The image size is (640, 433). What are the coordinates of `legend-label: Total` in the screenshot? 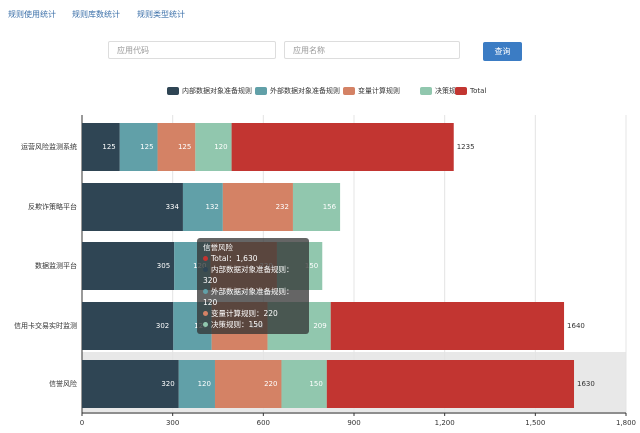 It's located at (477, 91).